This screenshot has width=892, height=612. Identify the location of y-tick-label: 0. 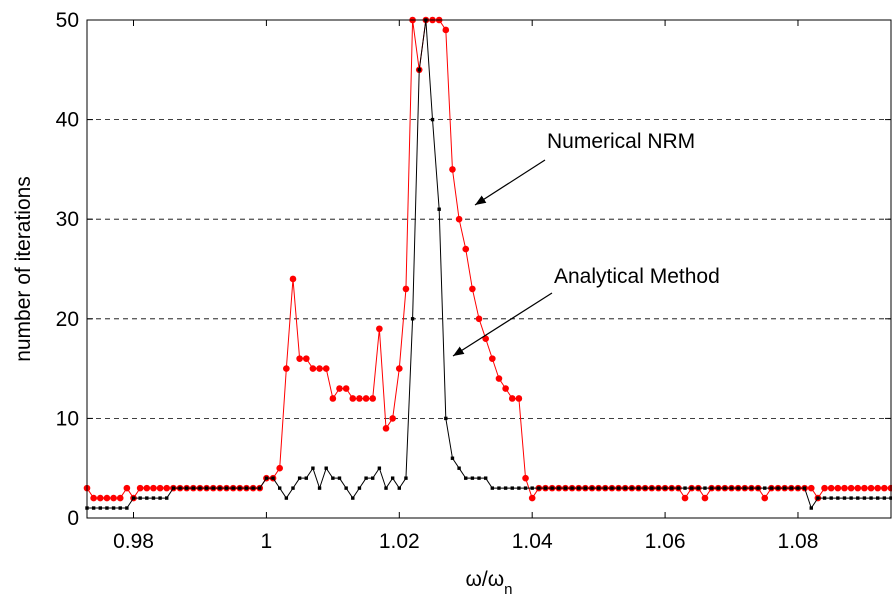
(73, 518).